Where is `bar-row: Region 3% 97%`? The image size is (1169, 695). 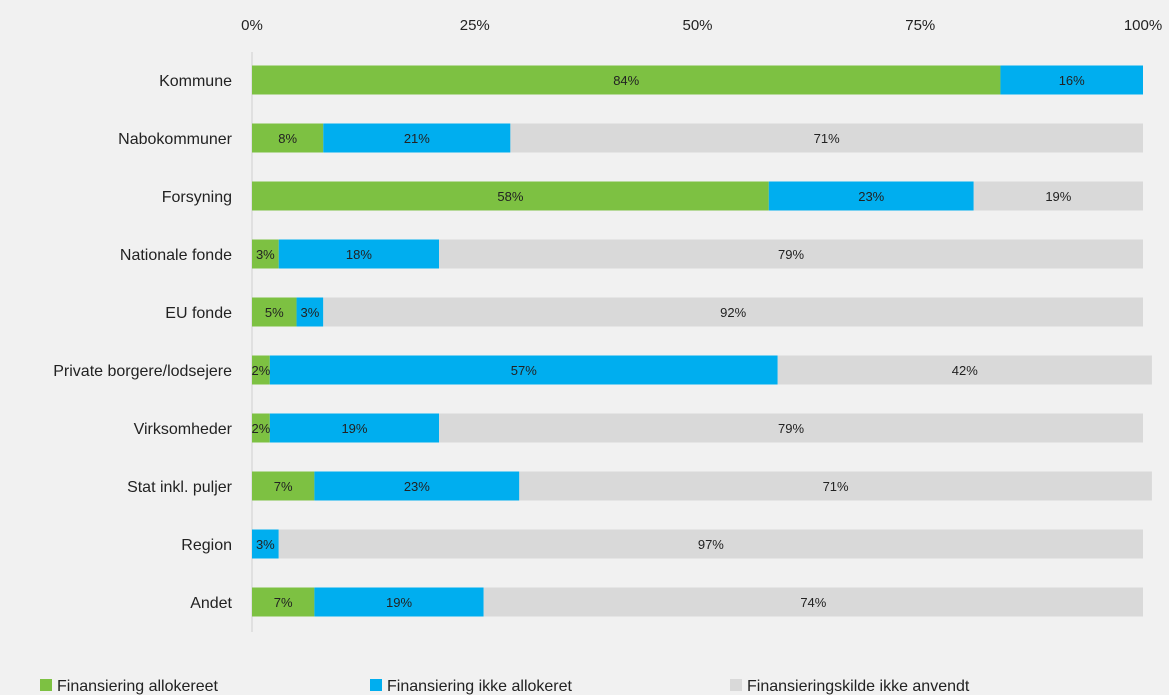 bar-row: Region 3% 97% is located at coordinates (662, 544).